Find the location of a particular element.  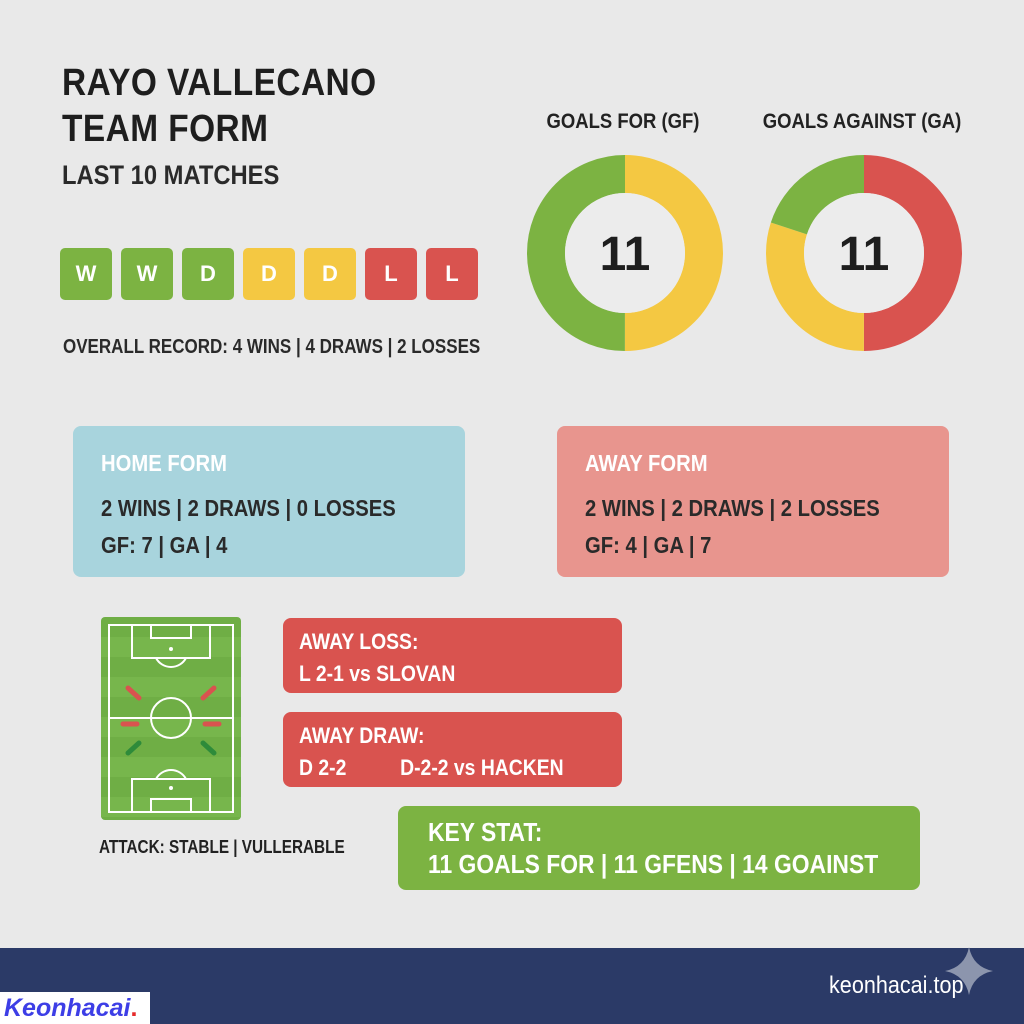

page-title: RAYO VALLECANO TEAM FORM is located at coordinates (219, 106).